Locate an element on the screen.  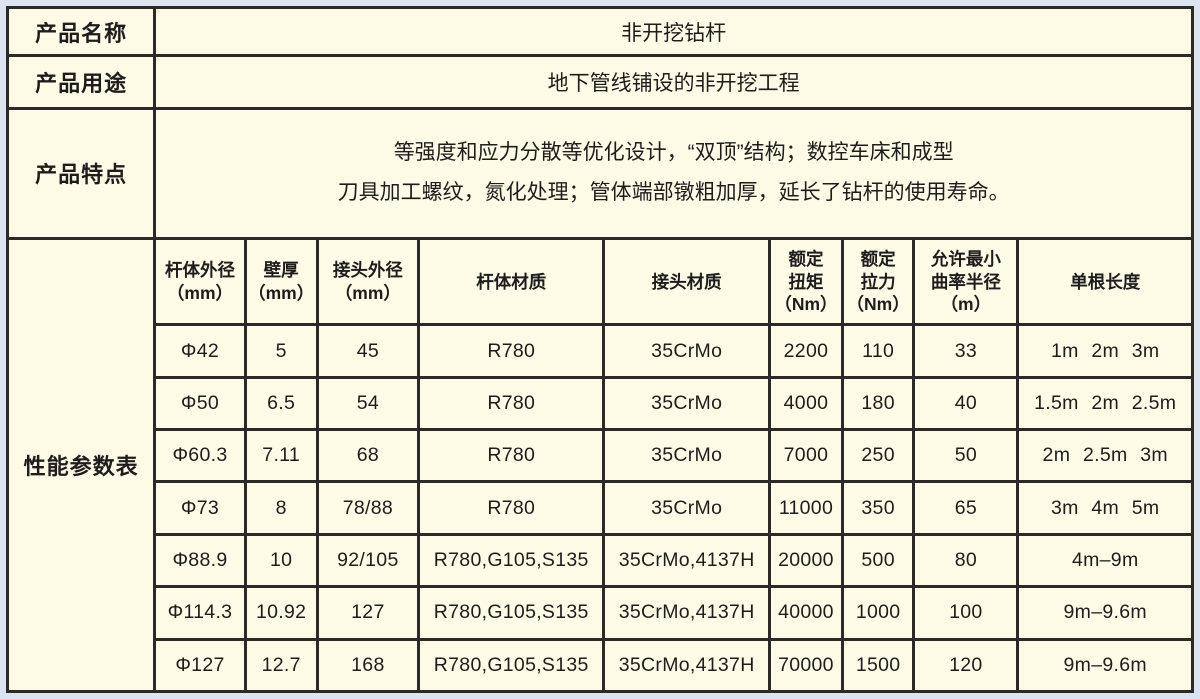
cell-joint-od: 78/88 is located at coordinates (368, 508).